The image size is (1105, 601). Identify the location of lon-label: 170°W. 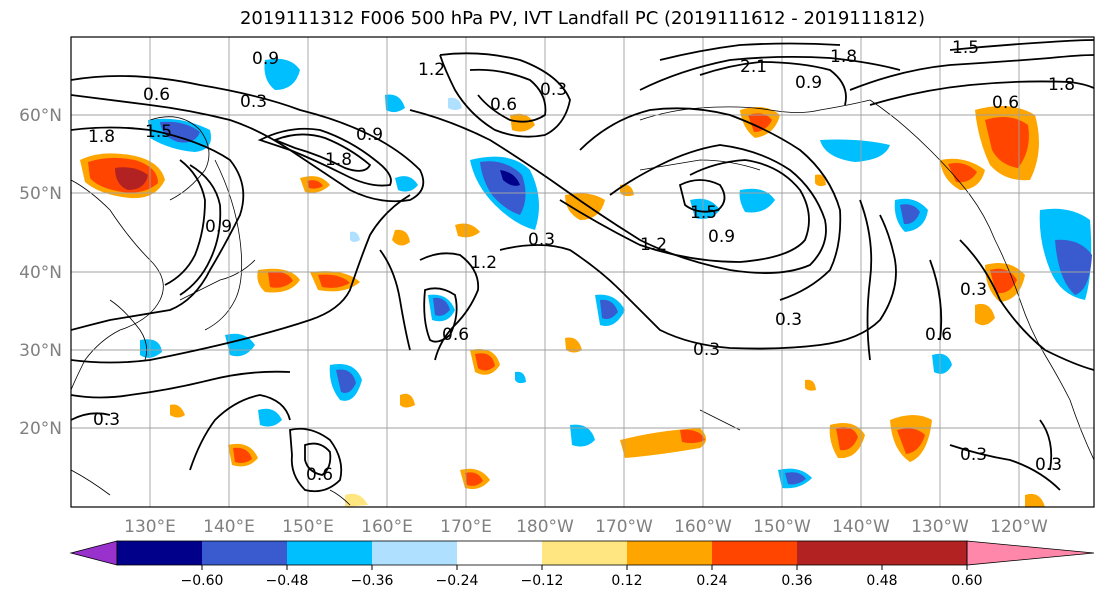
(624, 527).